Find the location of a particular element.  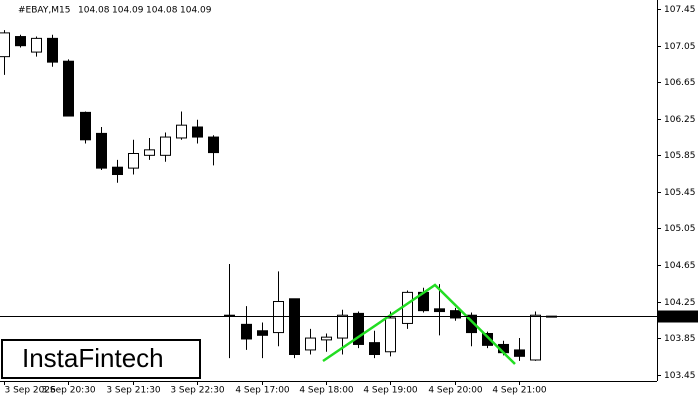

x-tick-label: 3 Sep 2026 is located at coordinates (31, 391).